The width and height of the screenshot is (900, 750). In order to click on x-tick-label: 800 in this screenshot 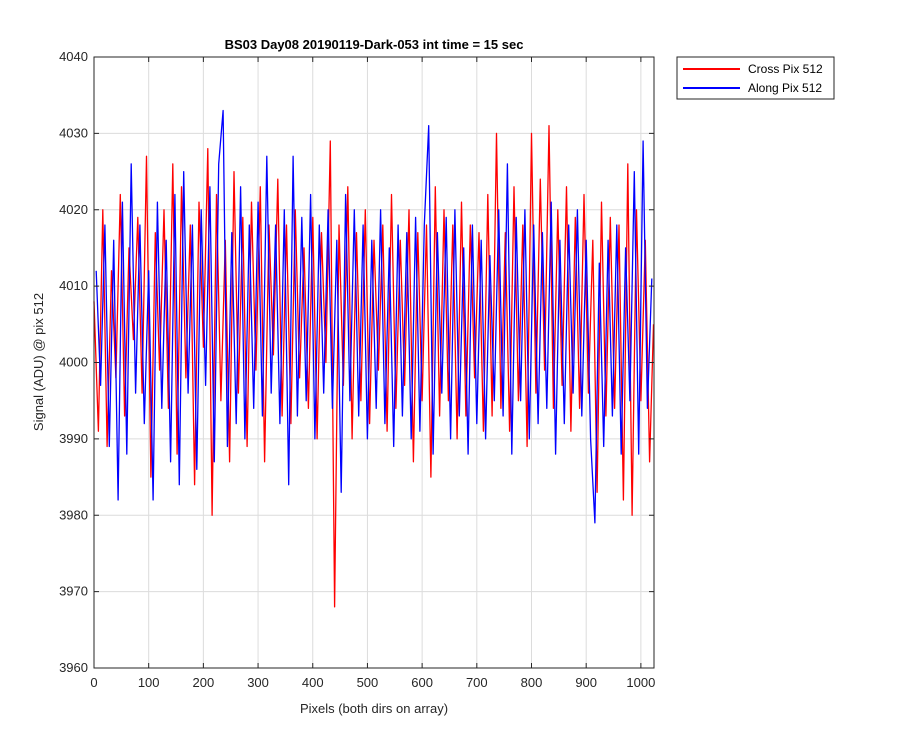, I will do `click(532, 682)`.